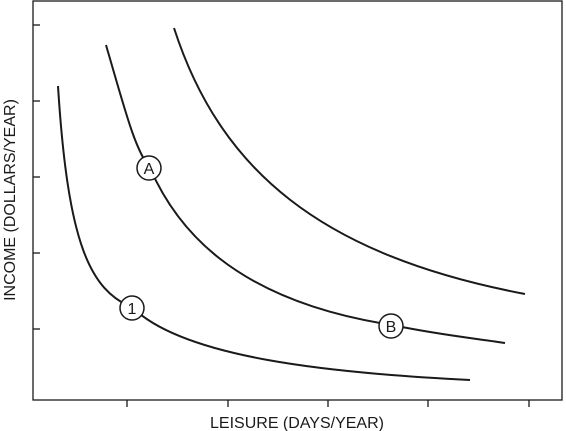  I want to click on point-b-label: B, so click(391, 327).